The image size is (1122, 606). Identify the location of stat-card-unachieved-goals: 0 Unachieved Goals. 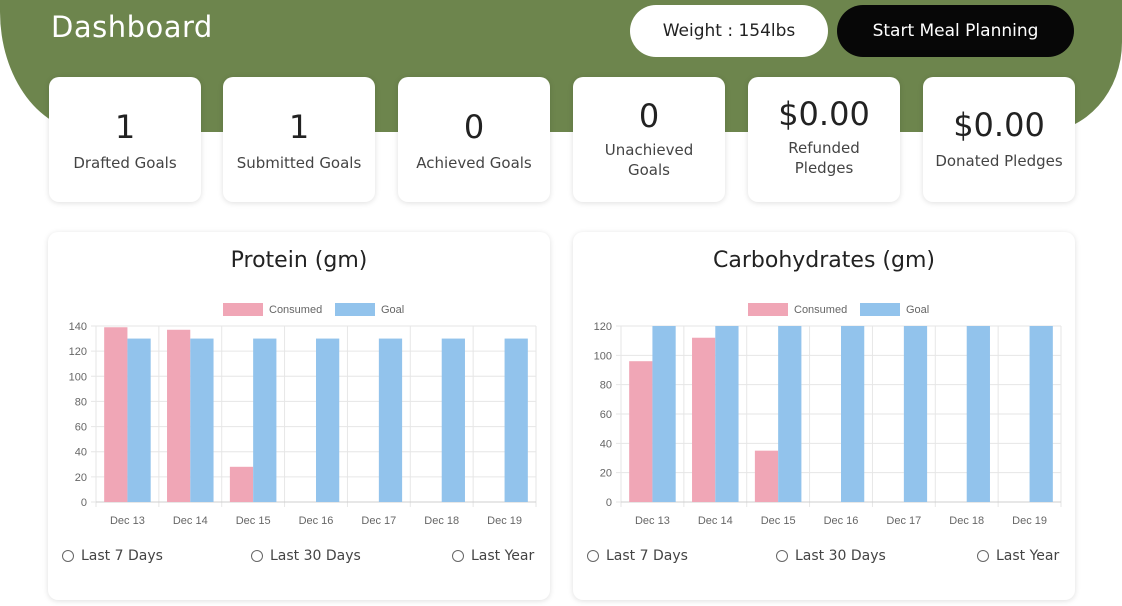
(649, 139).